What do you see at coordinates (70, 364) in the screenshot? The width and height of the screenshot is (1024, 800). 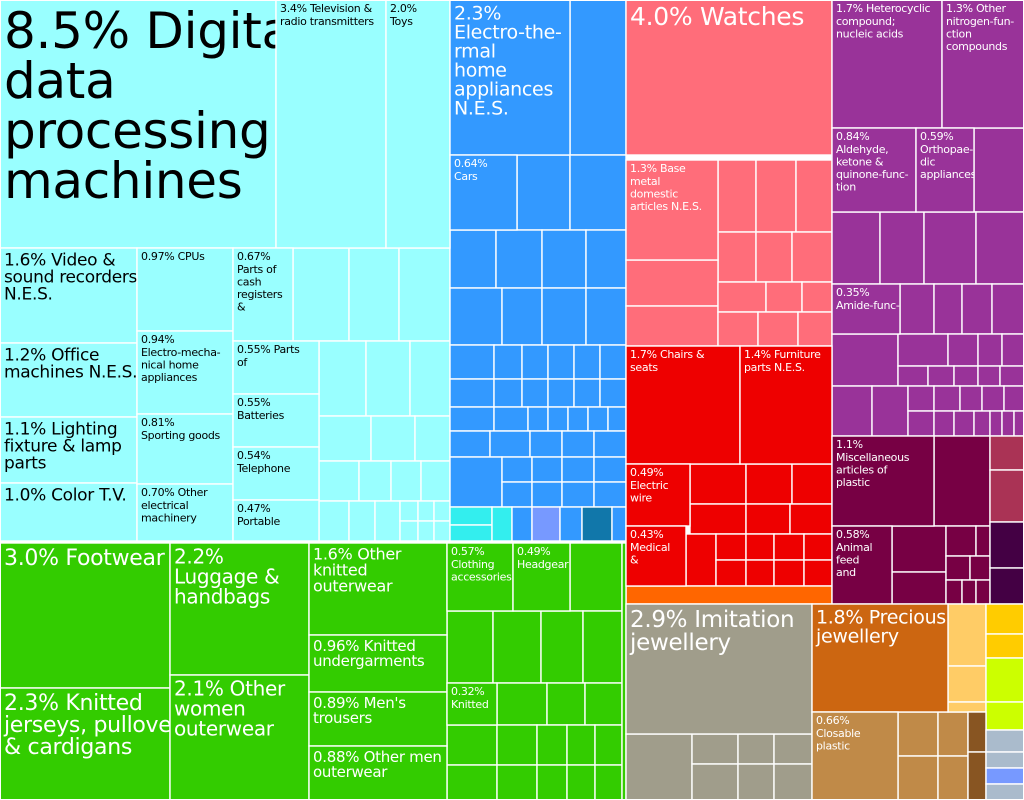 I see `treemap-label: 1.2% Office machines N.E.S.` at bounding box center [70, 364].